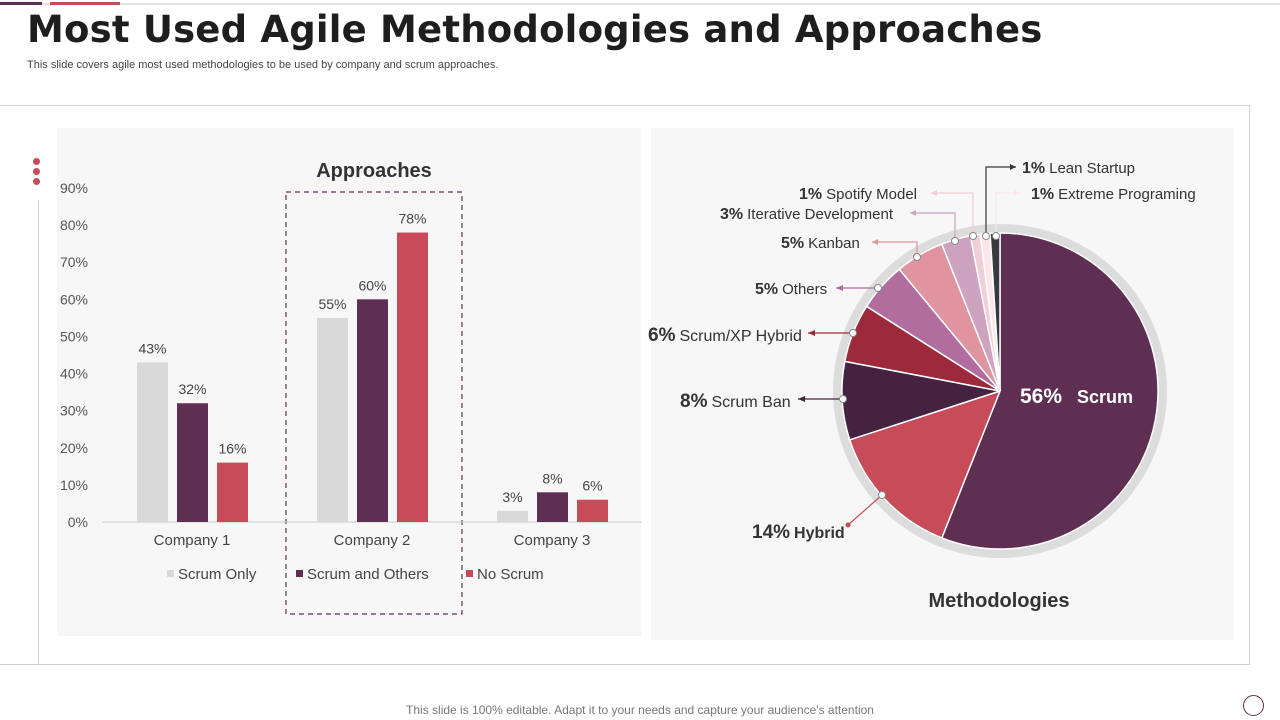 The image size is (1280, 720). Describe the element at coordinates (74, 262) in the screenshot. I see `y-tick-label: 70%` at that location.